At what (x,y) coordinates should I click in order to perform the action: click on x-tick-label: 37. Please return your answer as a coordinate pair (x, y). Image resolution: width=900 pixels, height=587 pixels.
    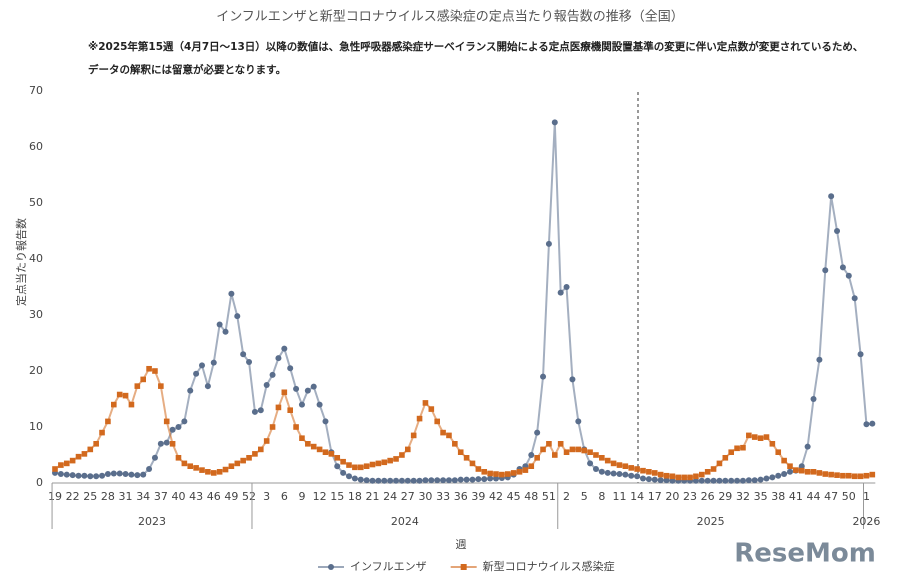
    Looking at the image, I should click on (161, 496).